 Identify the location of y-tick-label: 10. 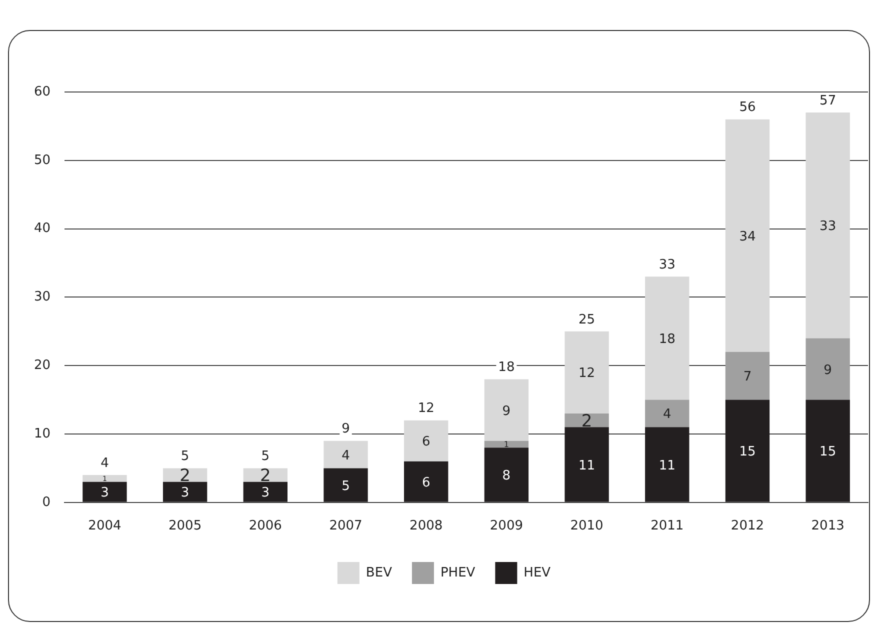
(42, 434).